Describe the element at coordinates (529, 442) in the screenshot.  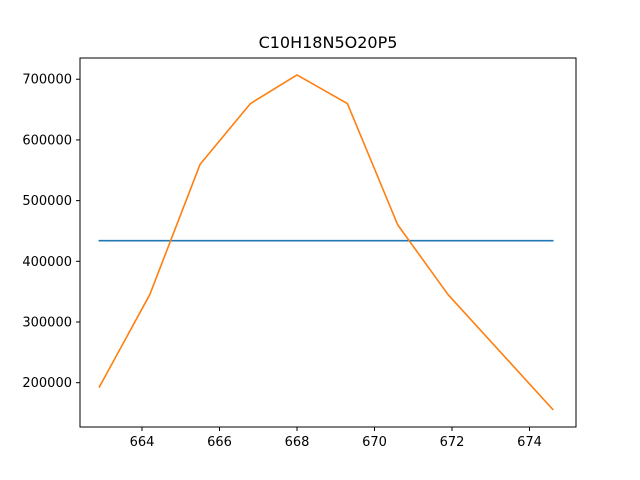
I see `x-tick-label: 674` at that location.